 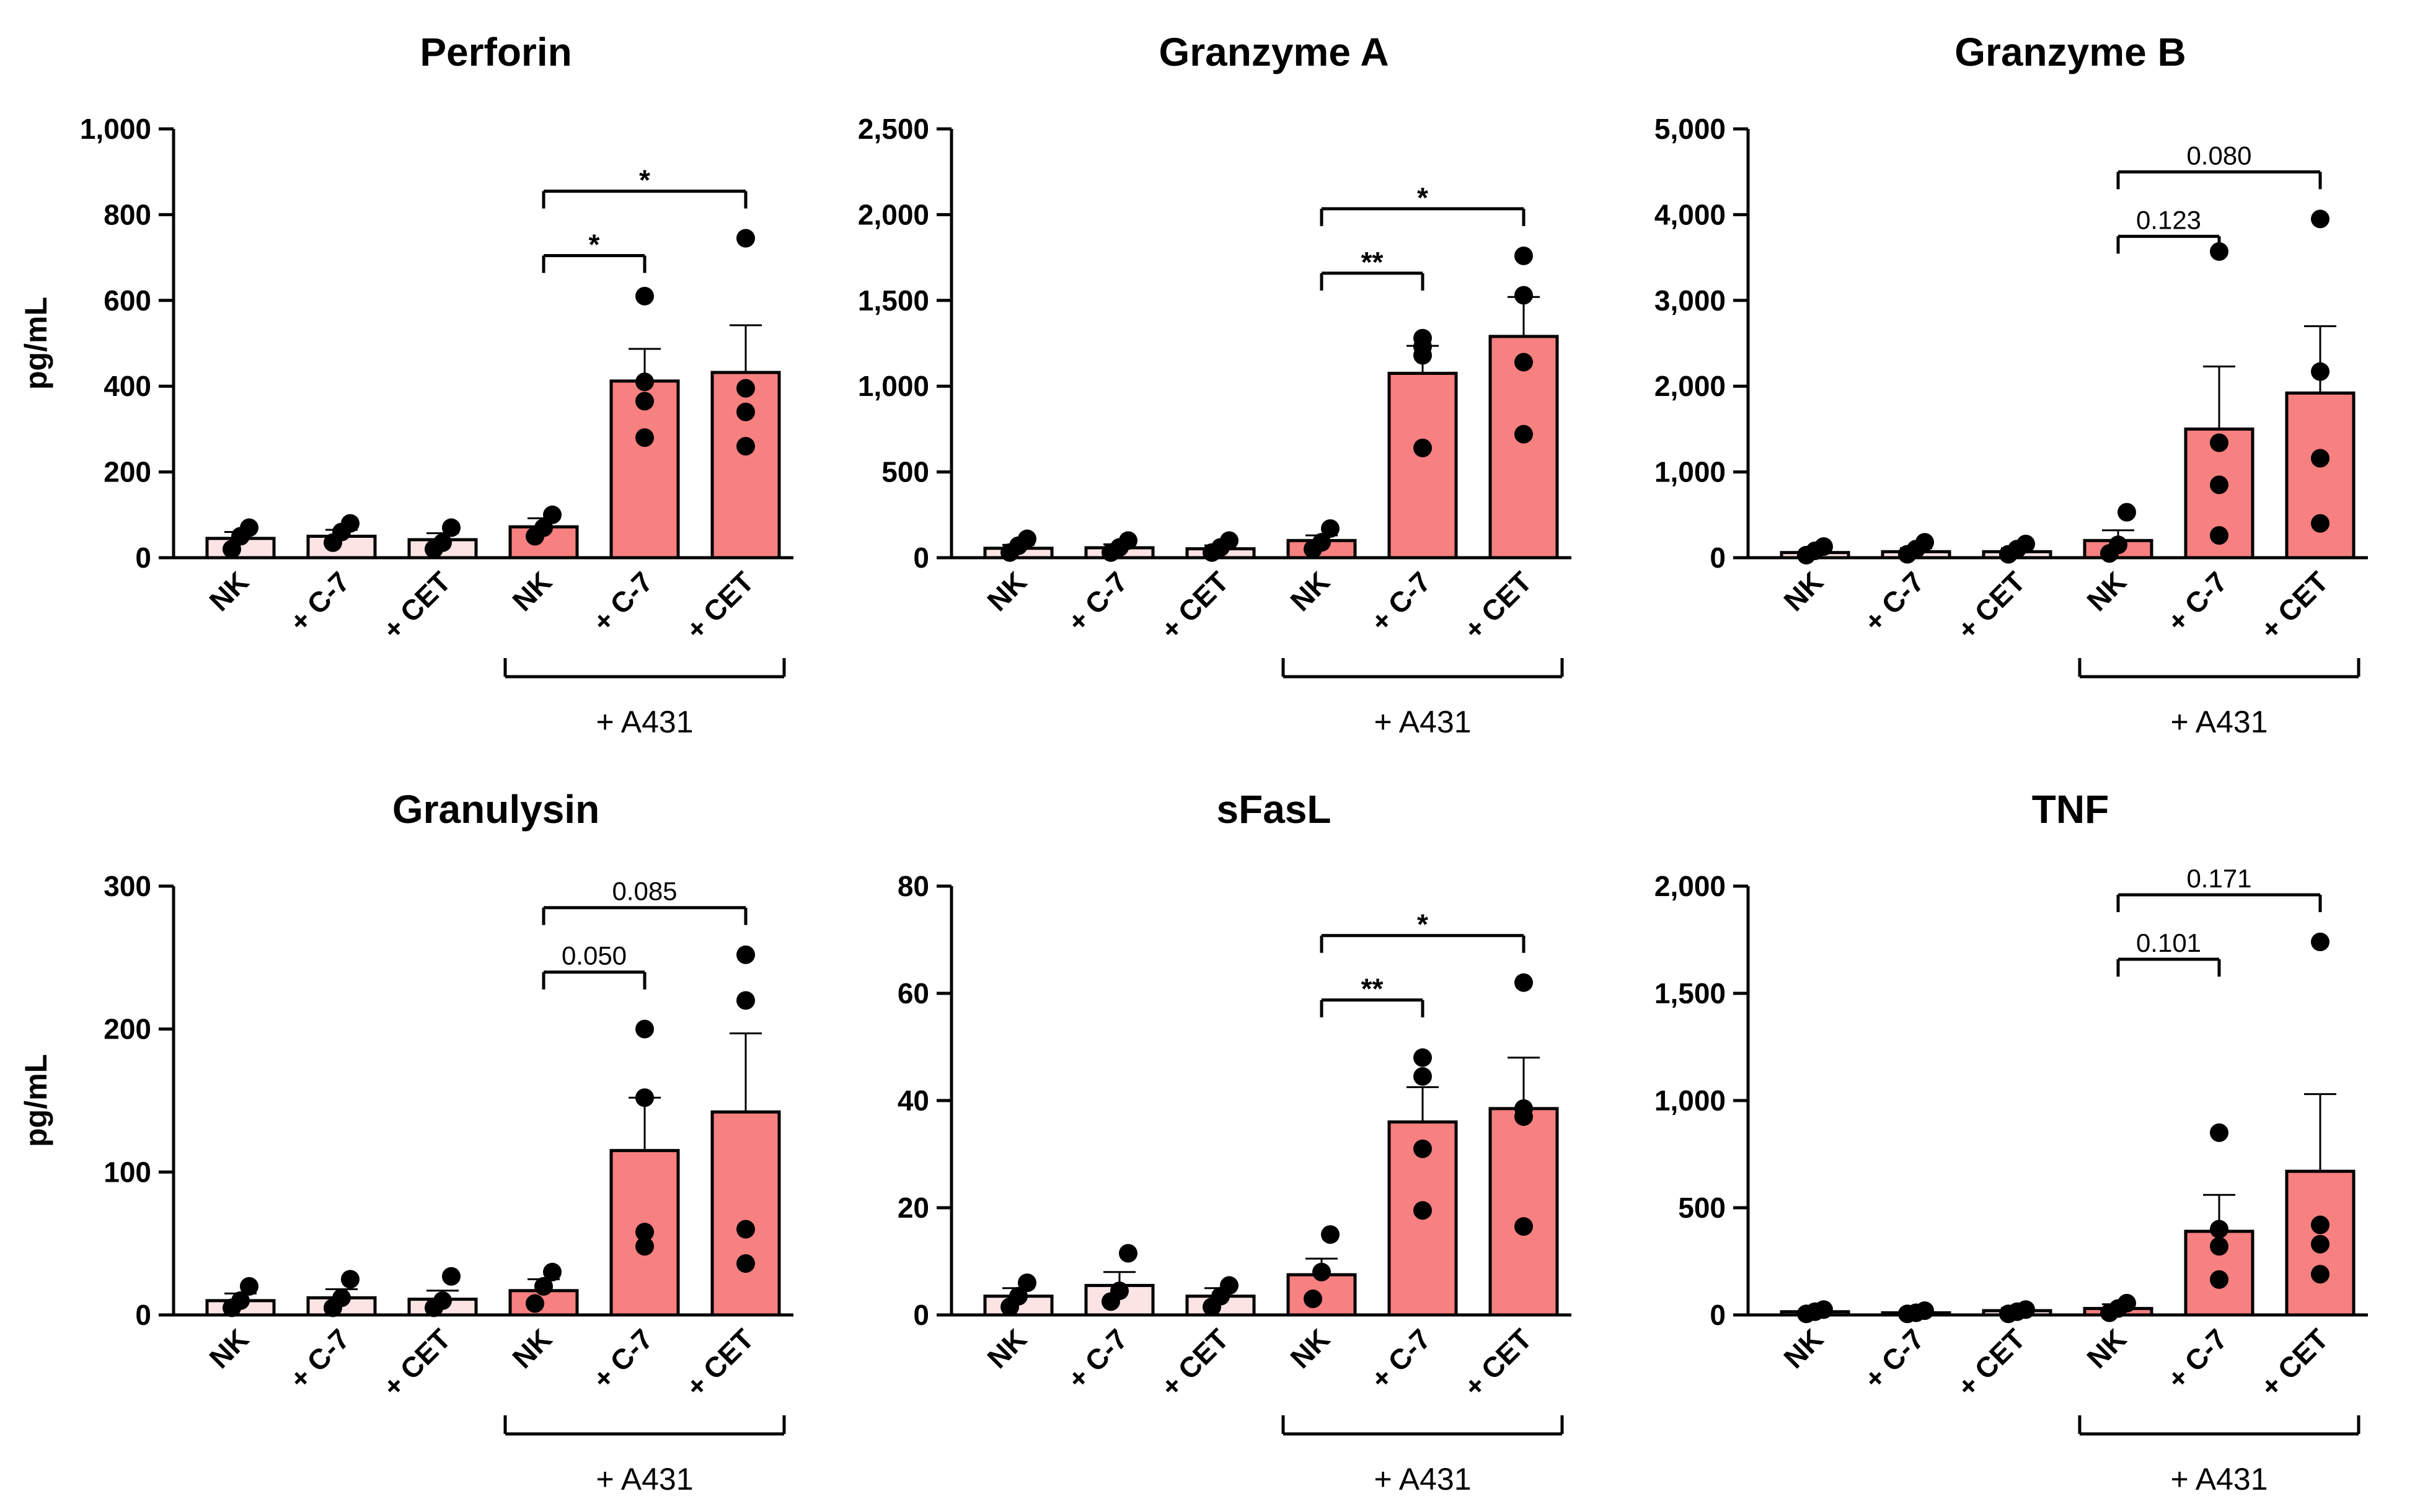 What do you see at coordinates (127, 1172) in the screenshot?
I see `y-tick-label: 100` at bounding box center [127, 1172].